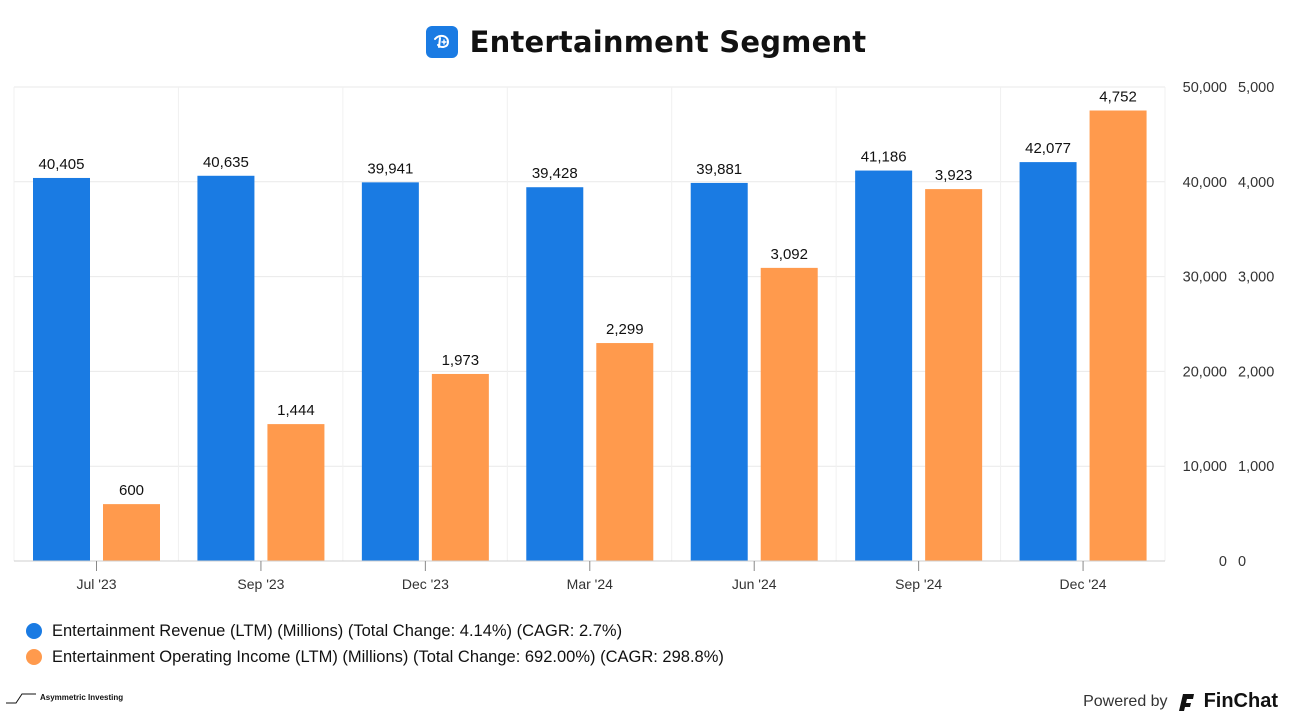 The height and width of the screenshot is (727, 1292). Describe the element at coordinates (1125, 701) in the screenshot. I see `powered-by-label: Powered by` at that location.